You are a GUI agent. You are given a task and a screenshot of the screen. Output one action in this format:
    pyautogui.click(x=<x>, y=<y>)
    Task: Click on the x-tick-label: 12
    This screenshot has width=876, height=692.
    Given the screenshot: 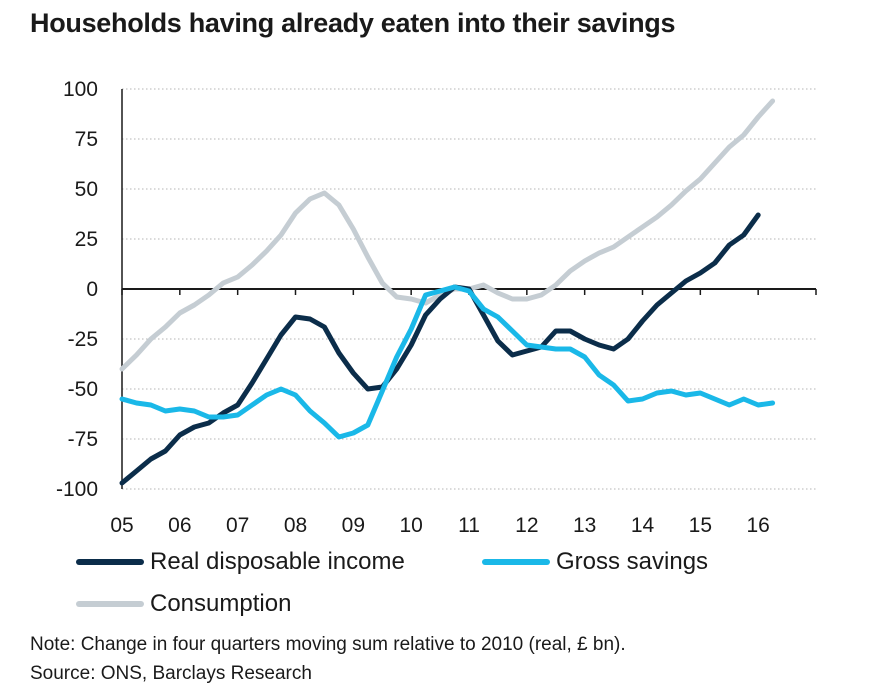 What is the action you would take?
    pyautogui.click(x=526, y=525)
    